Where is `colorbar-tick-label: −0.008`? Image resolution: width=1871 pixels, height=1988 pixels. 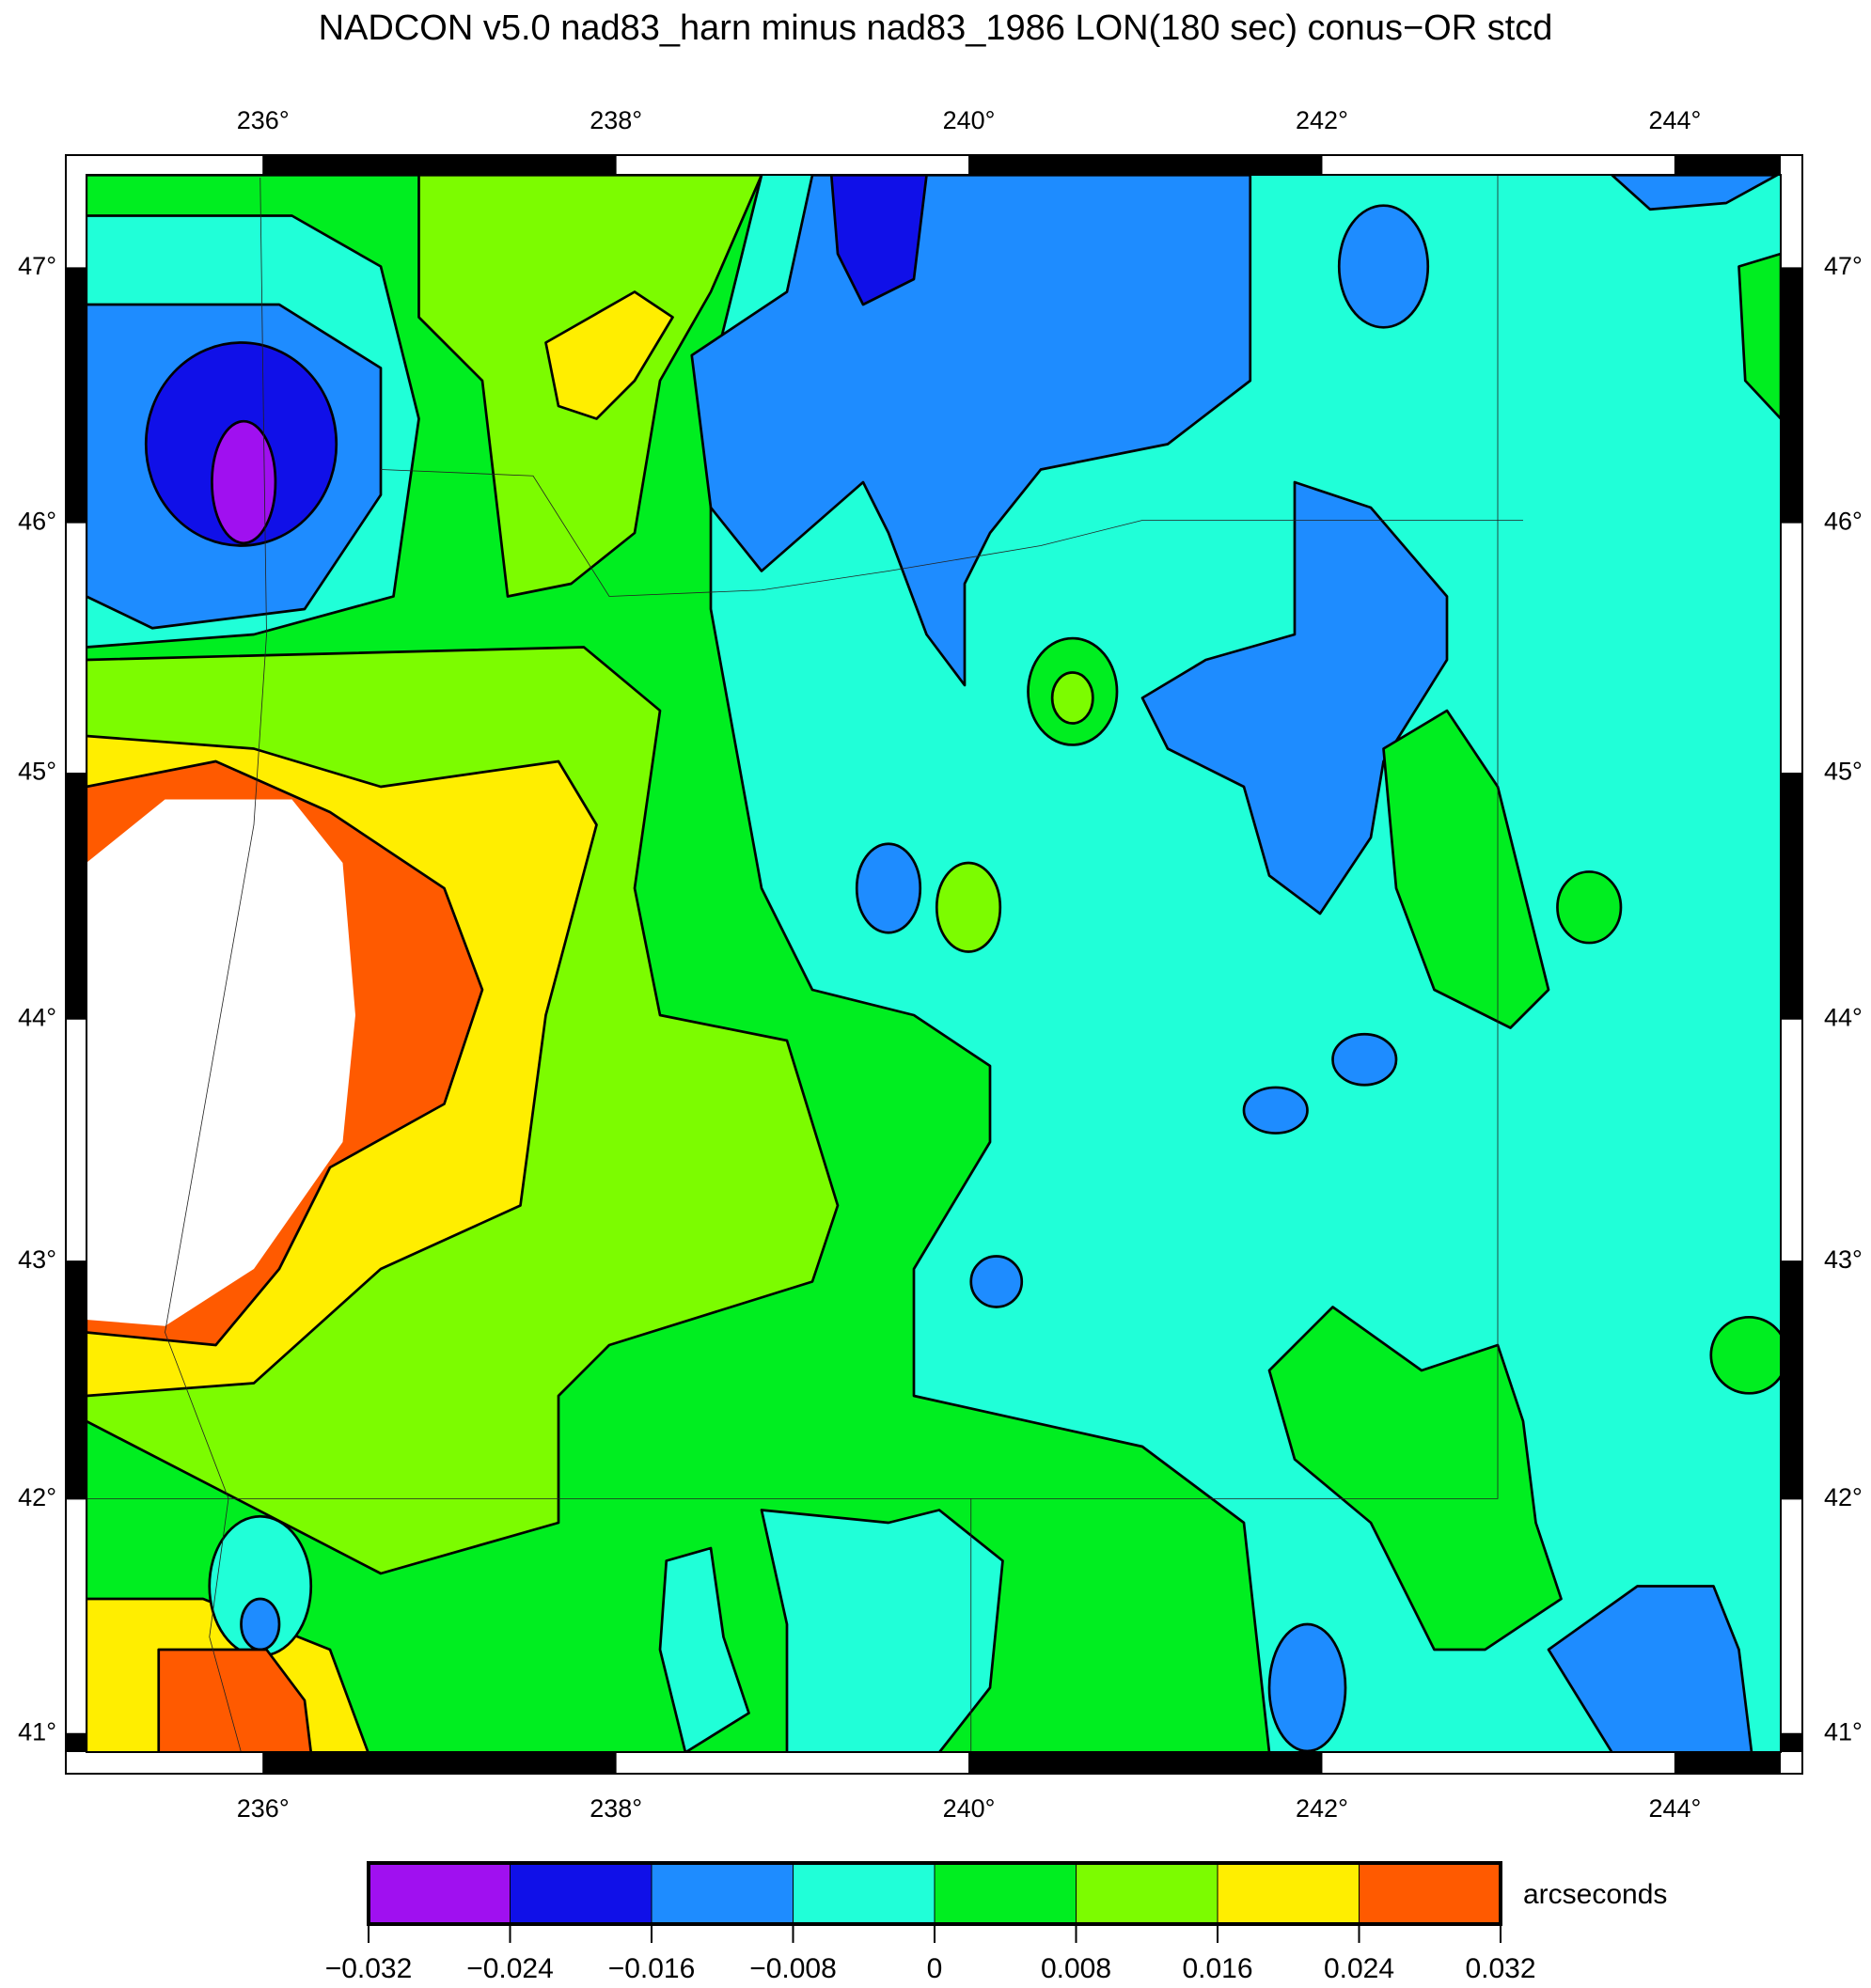 colorbar-tick-label: −0.008 is located at coordinates (793, 1969).